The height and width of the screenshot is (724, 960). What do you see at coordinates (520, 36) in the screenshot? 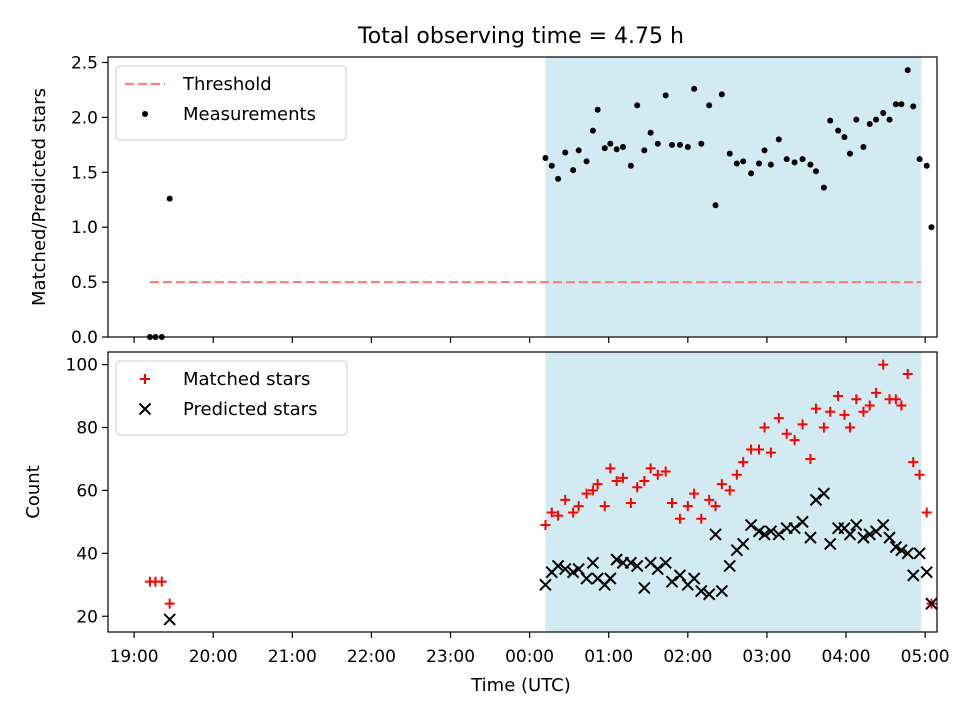
I see `figure-title: Total observing time = 4.75 h` at bounding box center [520, 36].